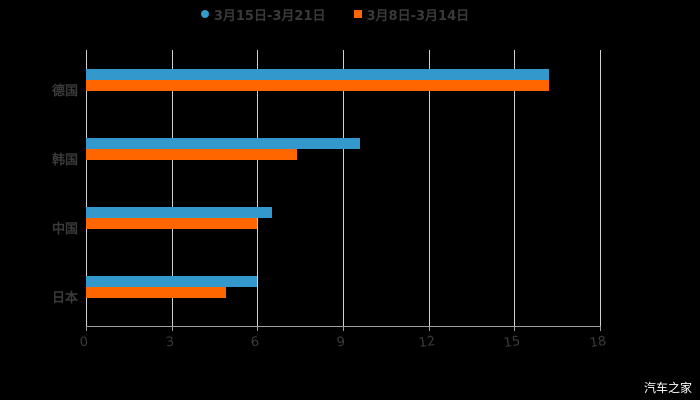 The width and height of the screenshot is (700, 400). Describe the element at coordinates (64, 298) in the screenshot. I see `category-label: 日本` at that location.